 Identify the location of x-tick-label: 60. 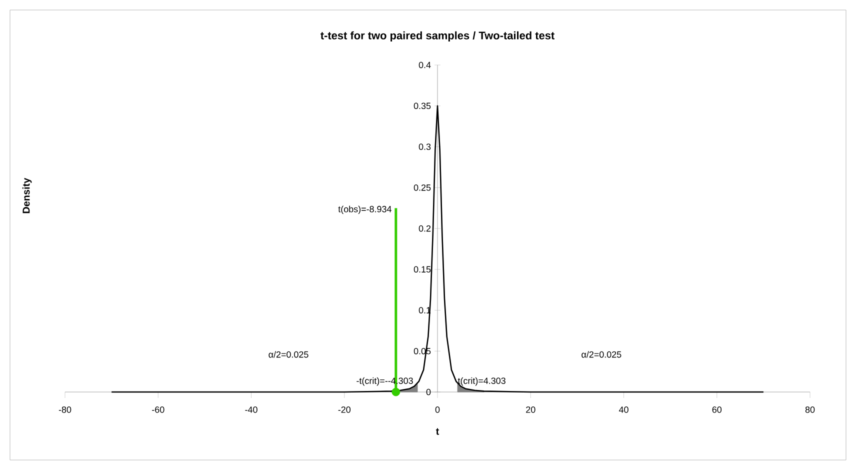
(717, 409).